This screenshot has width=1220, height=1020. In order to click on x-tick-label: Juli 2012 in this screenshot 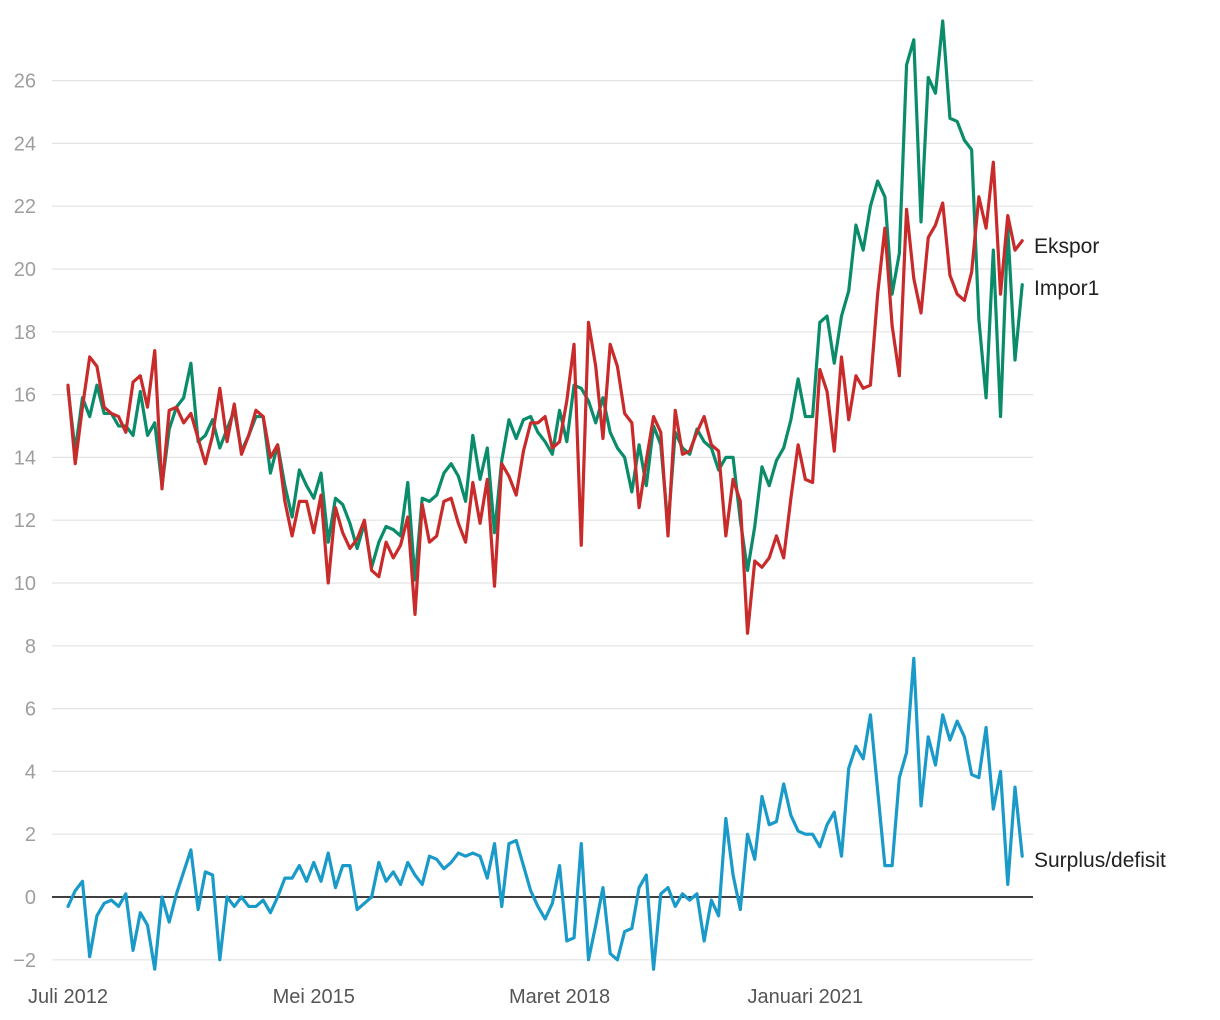, I will do `click(68, 997)`.